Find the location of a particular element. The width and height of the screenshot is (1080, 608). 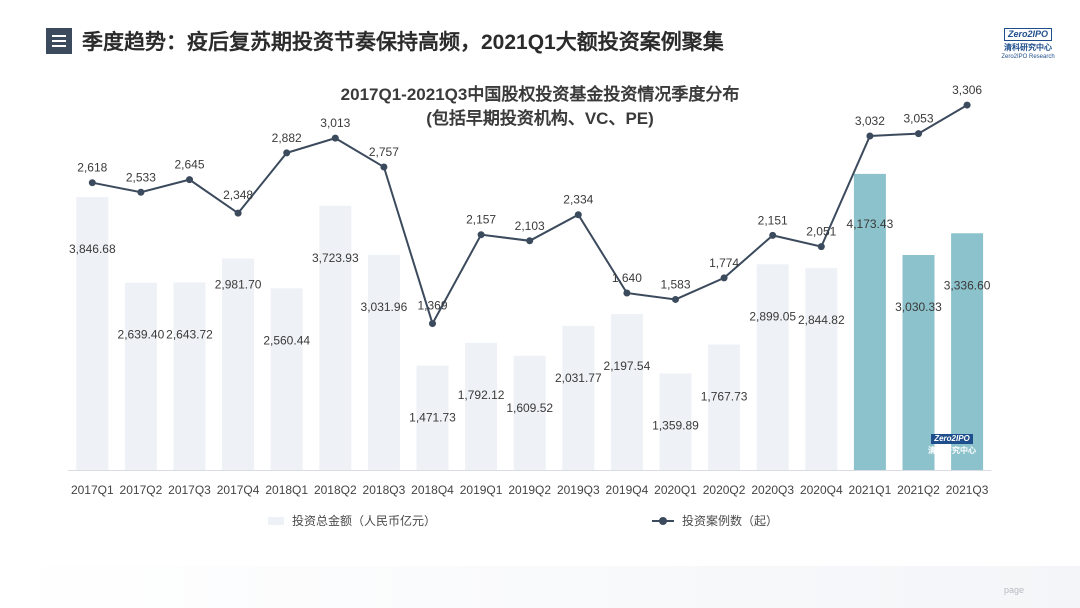

bar-value-label-2018Q3: 3,031.96 is located at coordinates (384, 307).